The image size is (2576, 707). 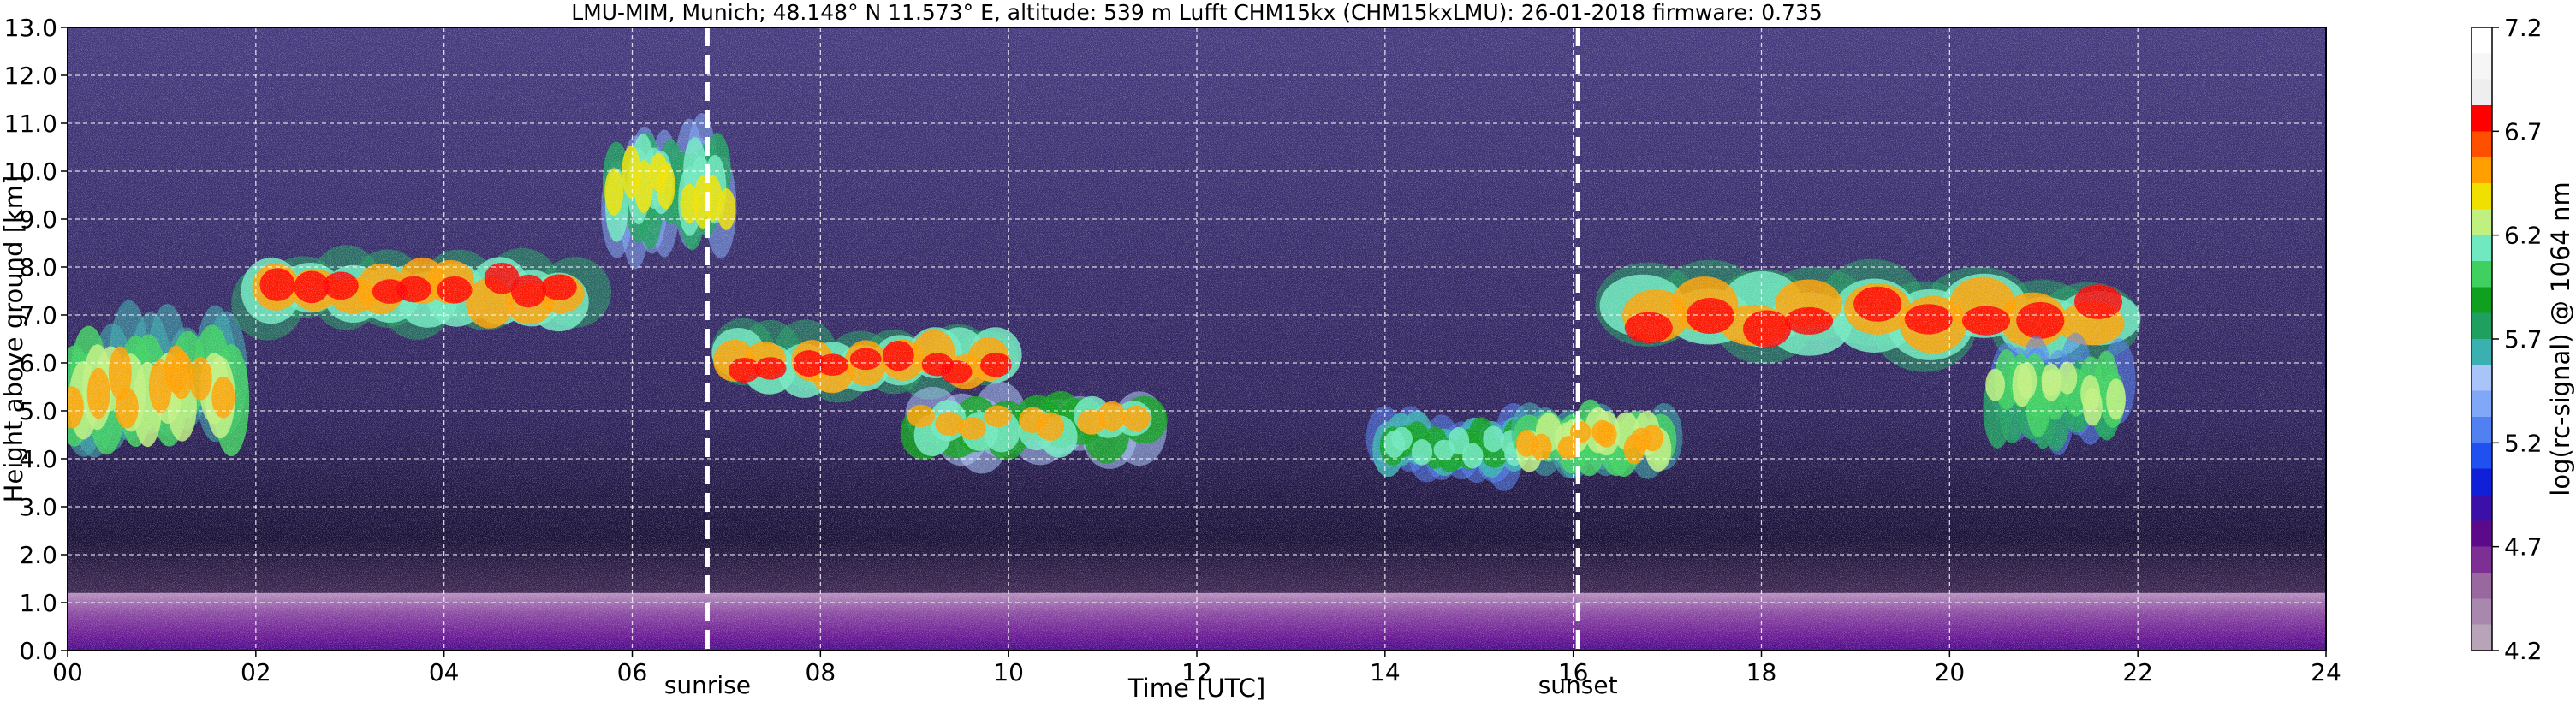 What do you see at coordinates (31, 124) in the screenshot?
I see `y-tick-label: 11.0` at bounding box center [31, 124].